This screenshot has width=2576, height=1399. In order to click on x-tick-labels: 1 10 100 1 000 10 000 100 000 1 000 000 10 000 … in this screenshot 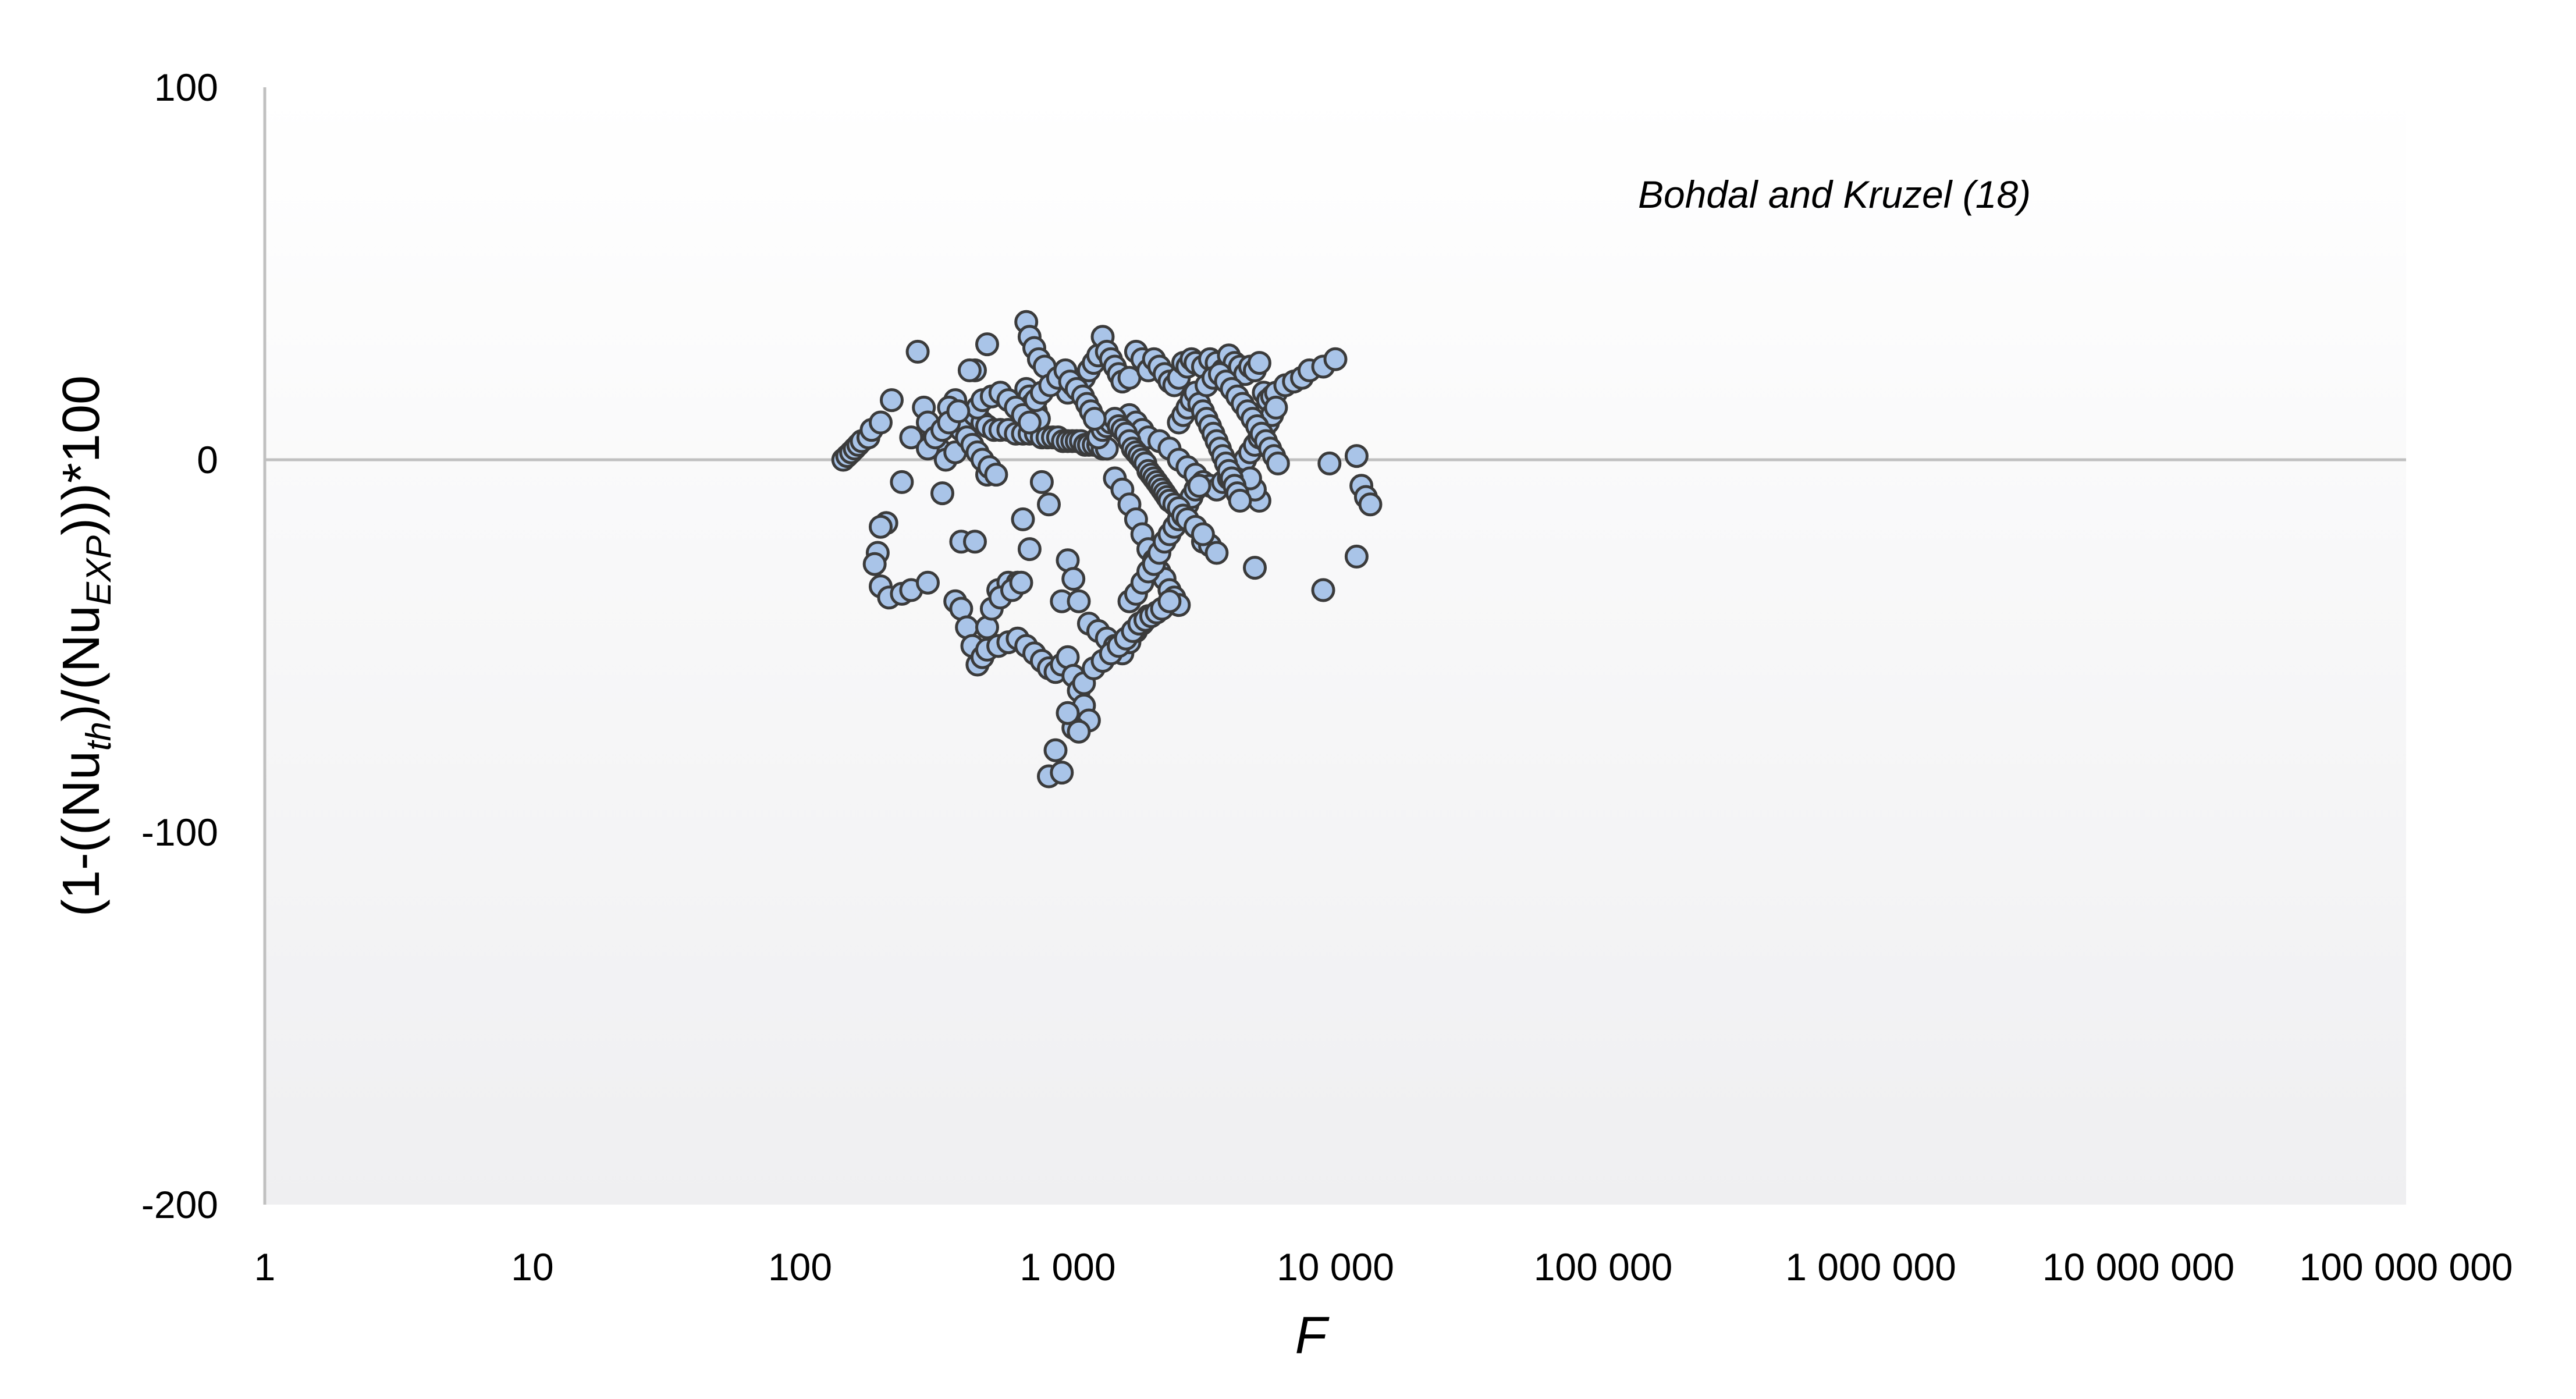, I will do `click(1383, 1267)`.